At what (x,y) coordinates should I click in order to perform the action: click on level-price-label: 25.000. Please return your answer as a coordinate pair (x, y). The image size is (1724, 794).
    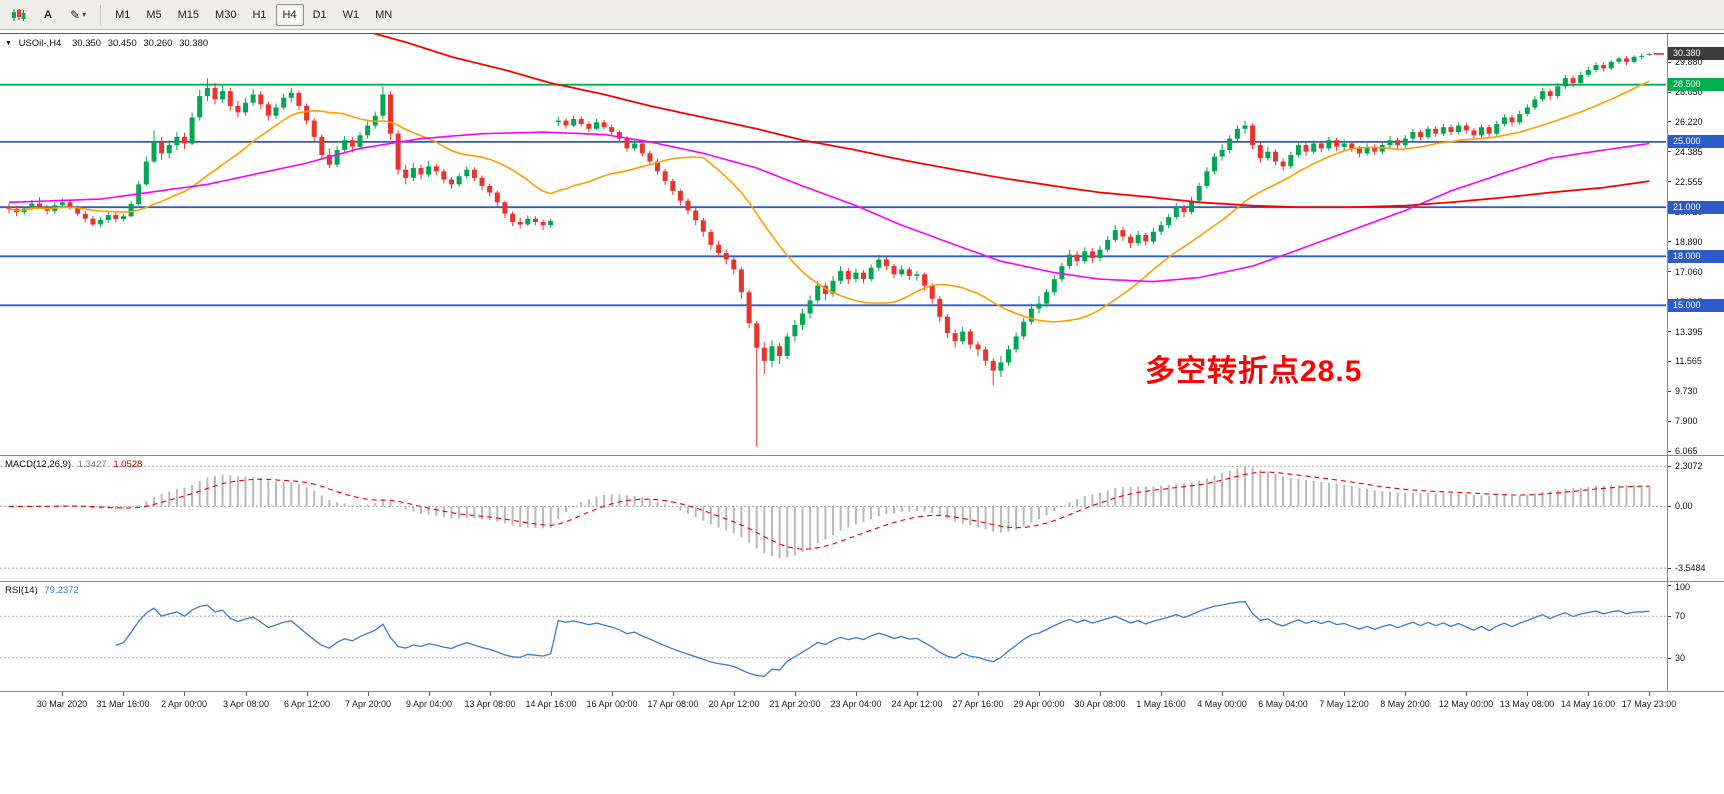
    Looking at the image, I should click on (1696, 142).